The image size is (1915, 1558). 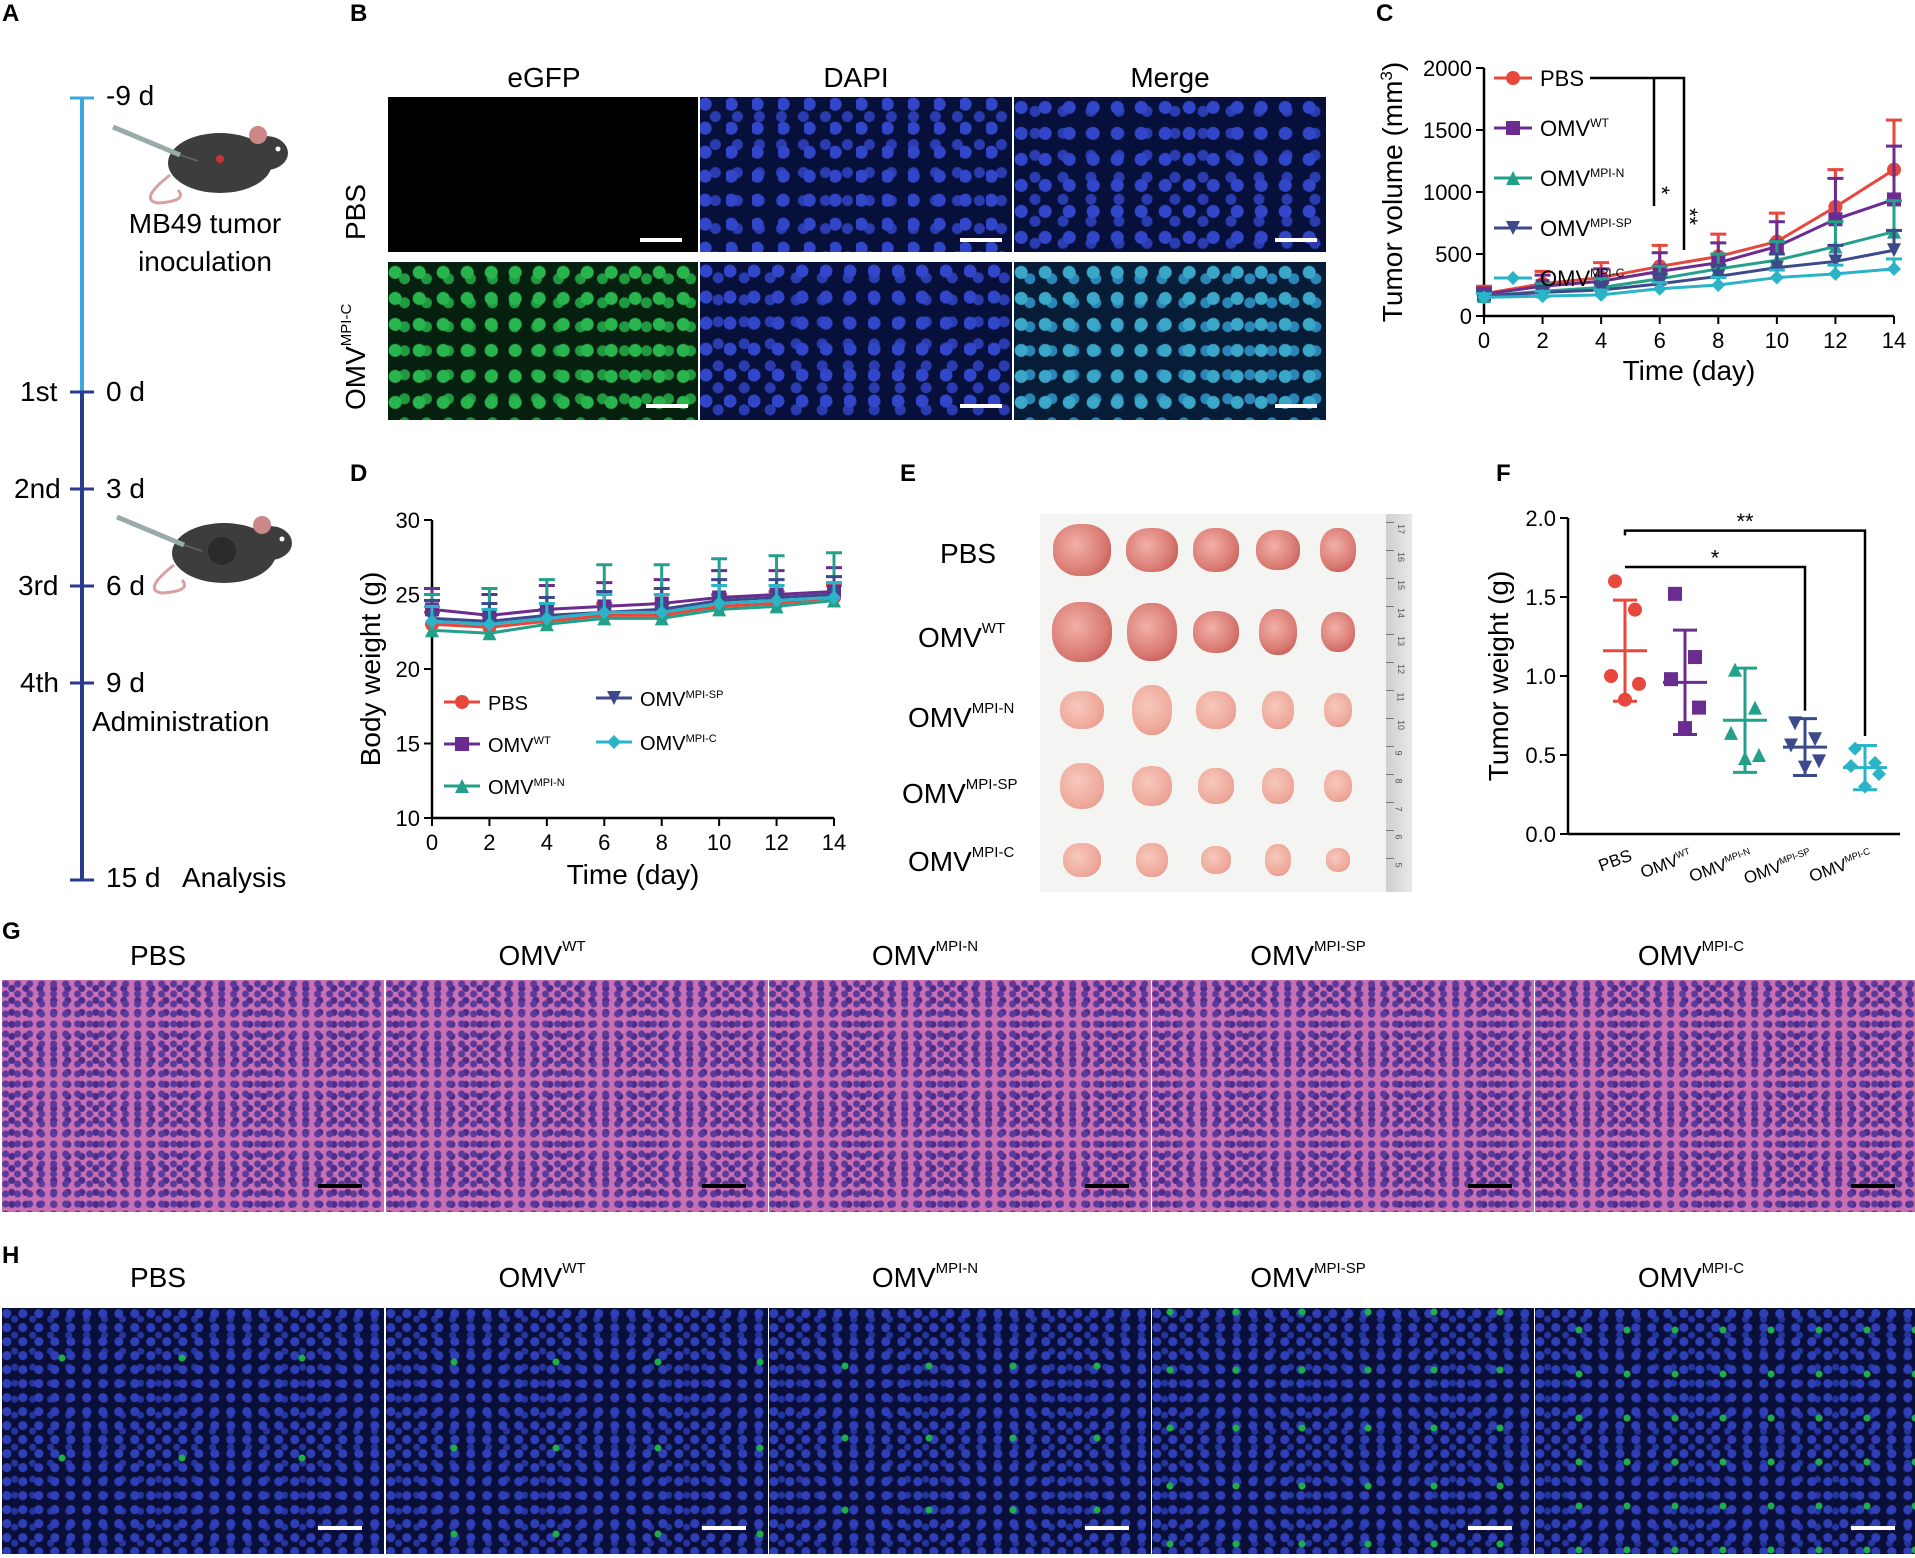 What do you see at coordinates (1542, 340) in the screenshot?
I see `x-tick-label: 2` at bounding box center [1542, 340].